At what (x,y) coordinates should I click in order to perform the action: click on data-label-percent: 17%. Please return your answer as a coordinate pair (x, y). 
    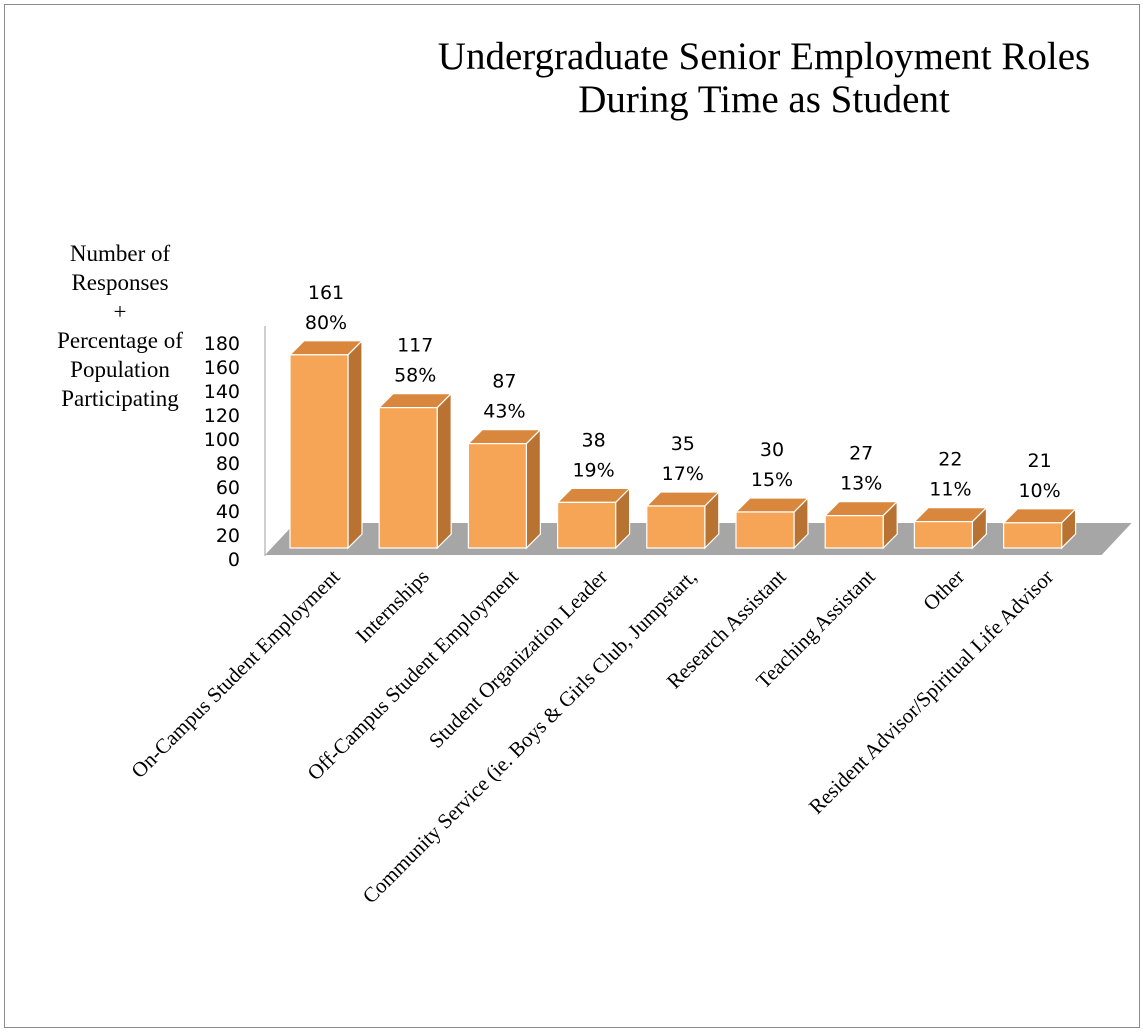
    Looking at the image, I should click on (683, 474).